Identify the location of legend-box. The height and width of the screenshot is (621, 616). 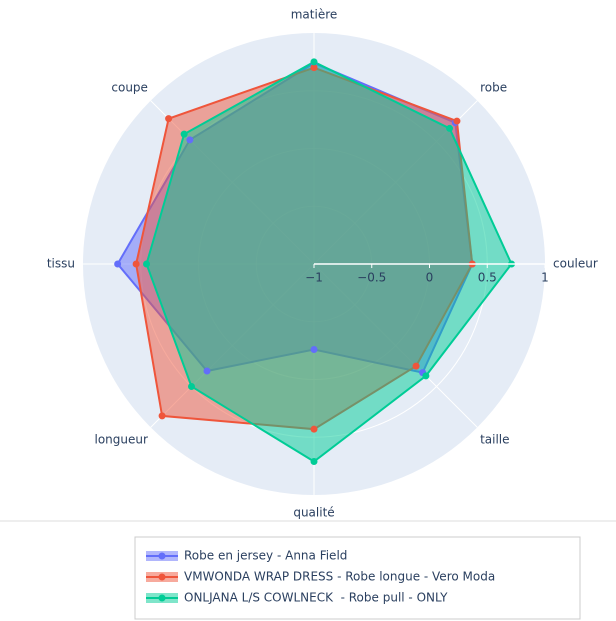
(357, 578).